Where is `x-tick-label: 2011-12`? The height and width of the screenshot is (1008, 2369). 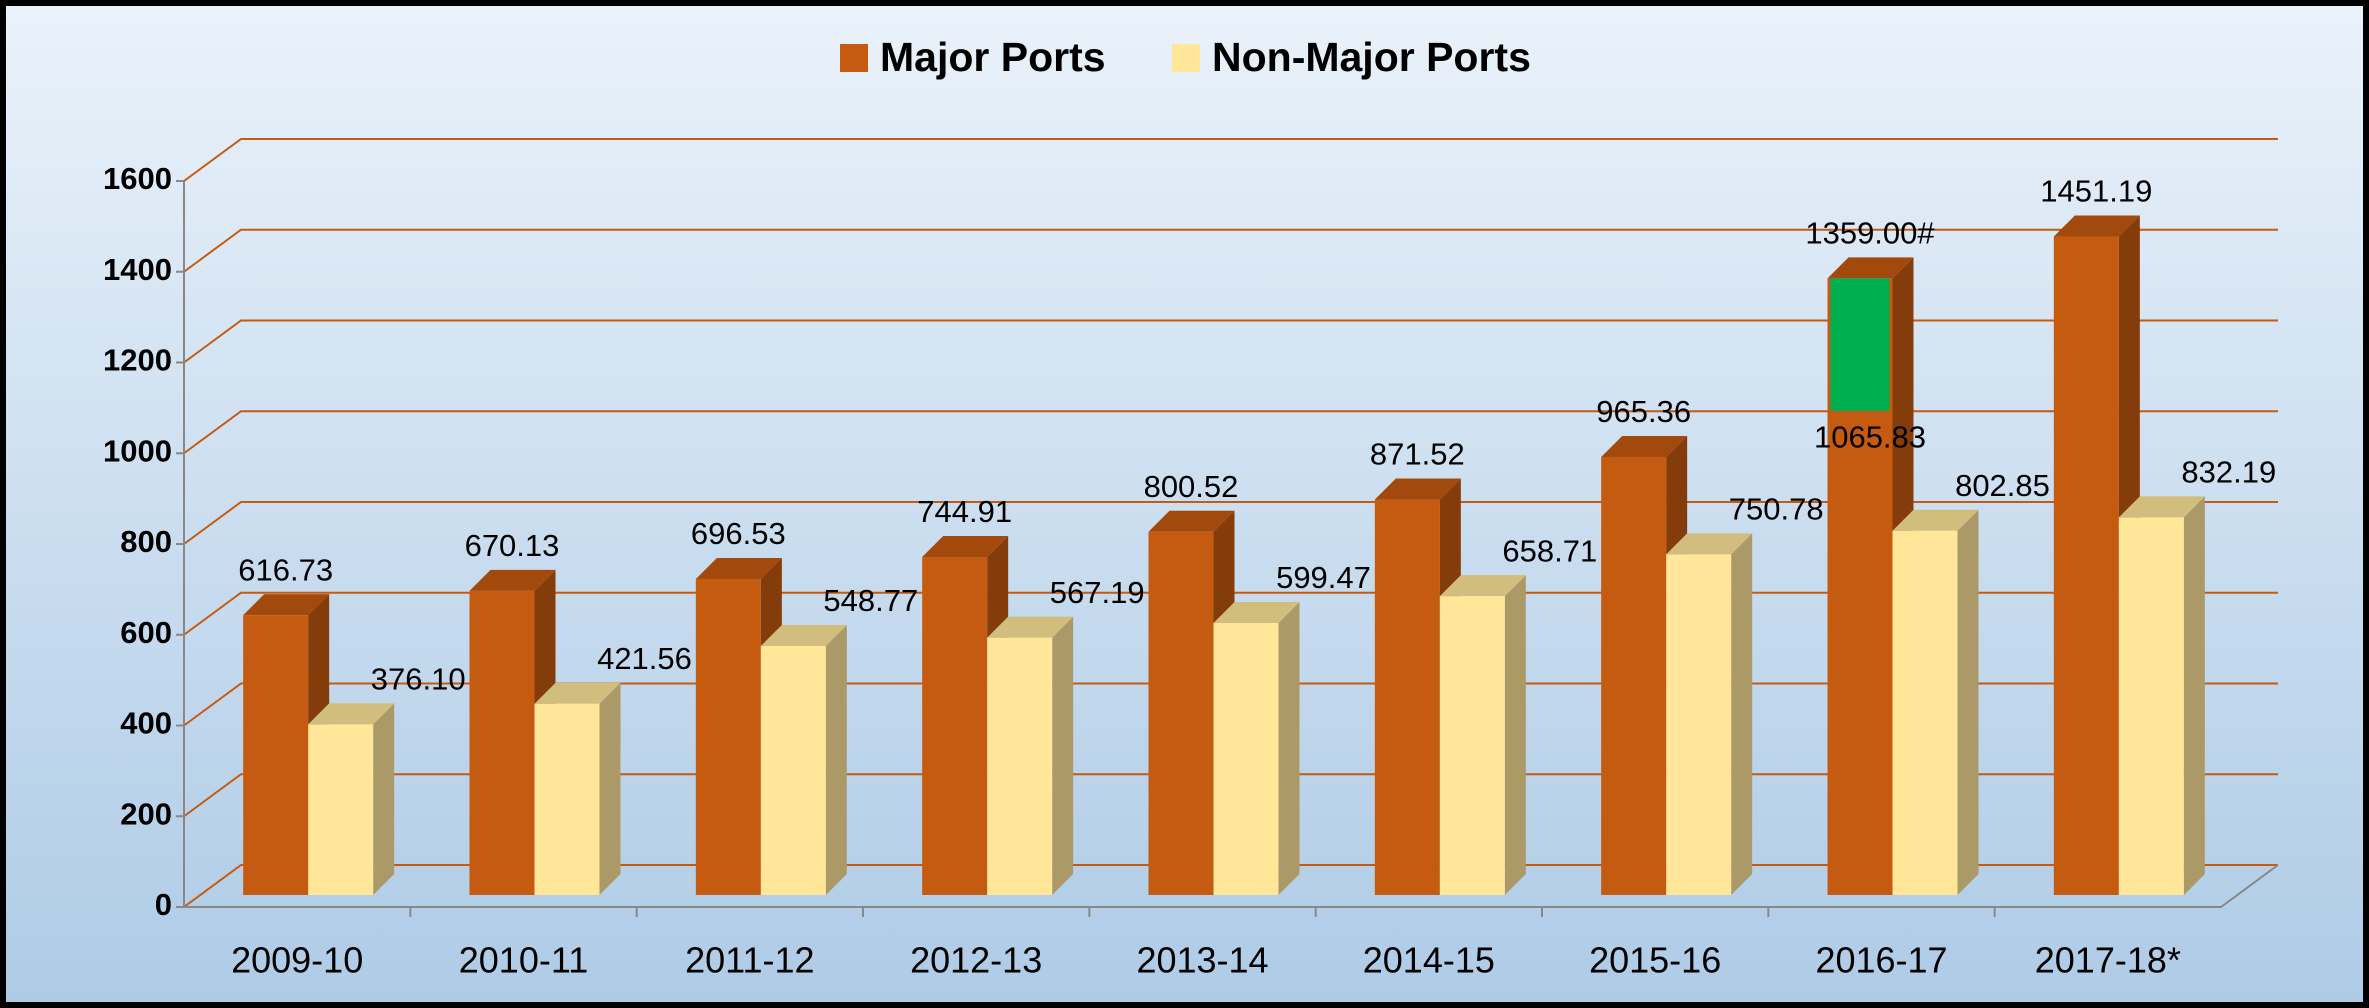 x-tick-label: 2011-12 is located at coordinates (749, 960).